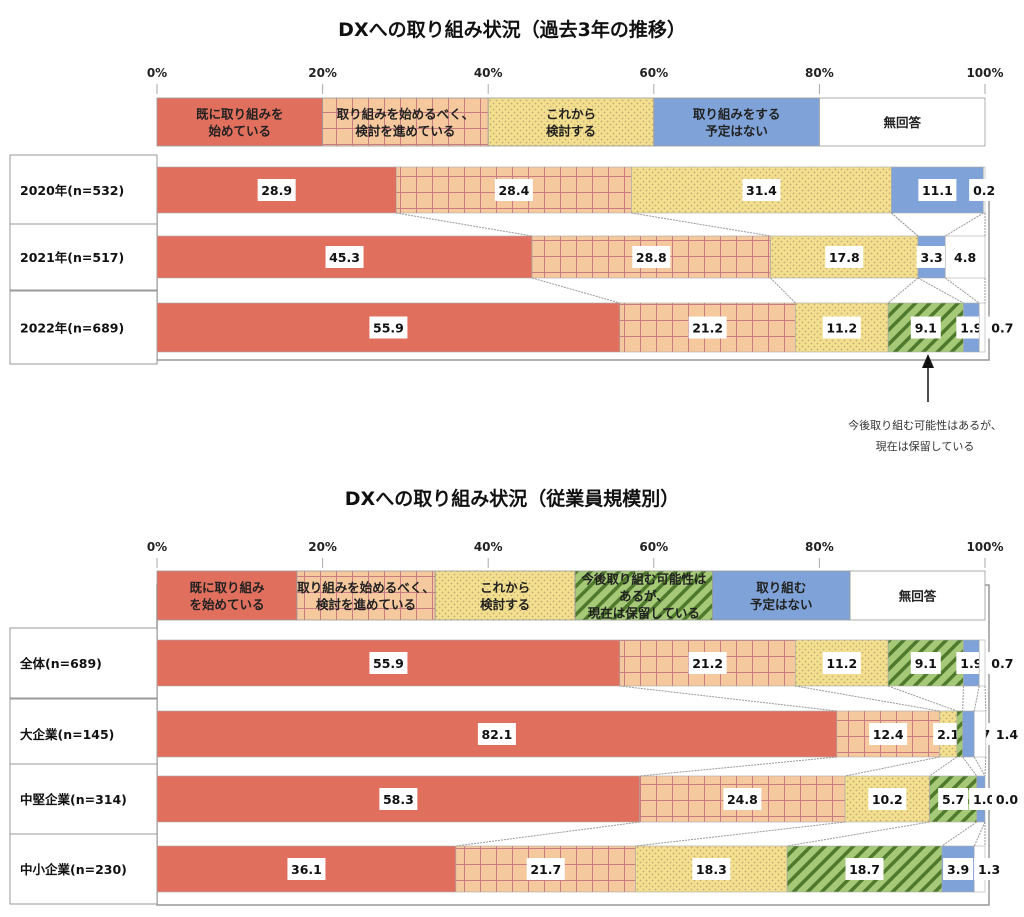  I want to click on category-label: 中堅企業(n=314), so click(73, 799).